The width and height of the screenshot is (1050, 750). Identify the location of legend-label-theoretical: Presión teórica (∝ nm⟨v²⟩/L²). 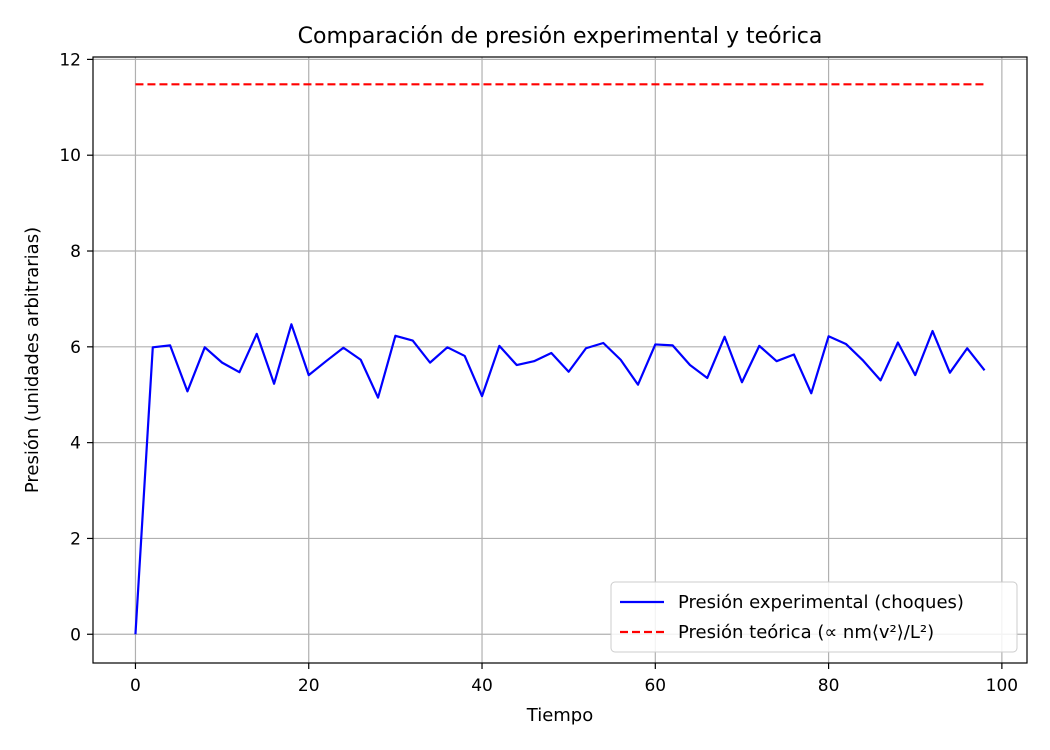
(806, 632).